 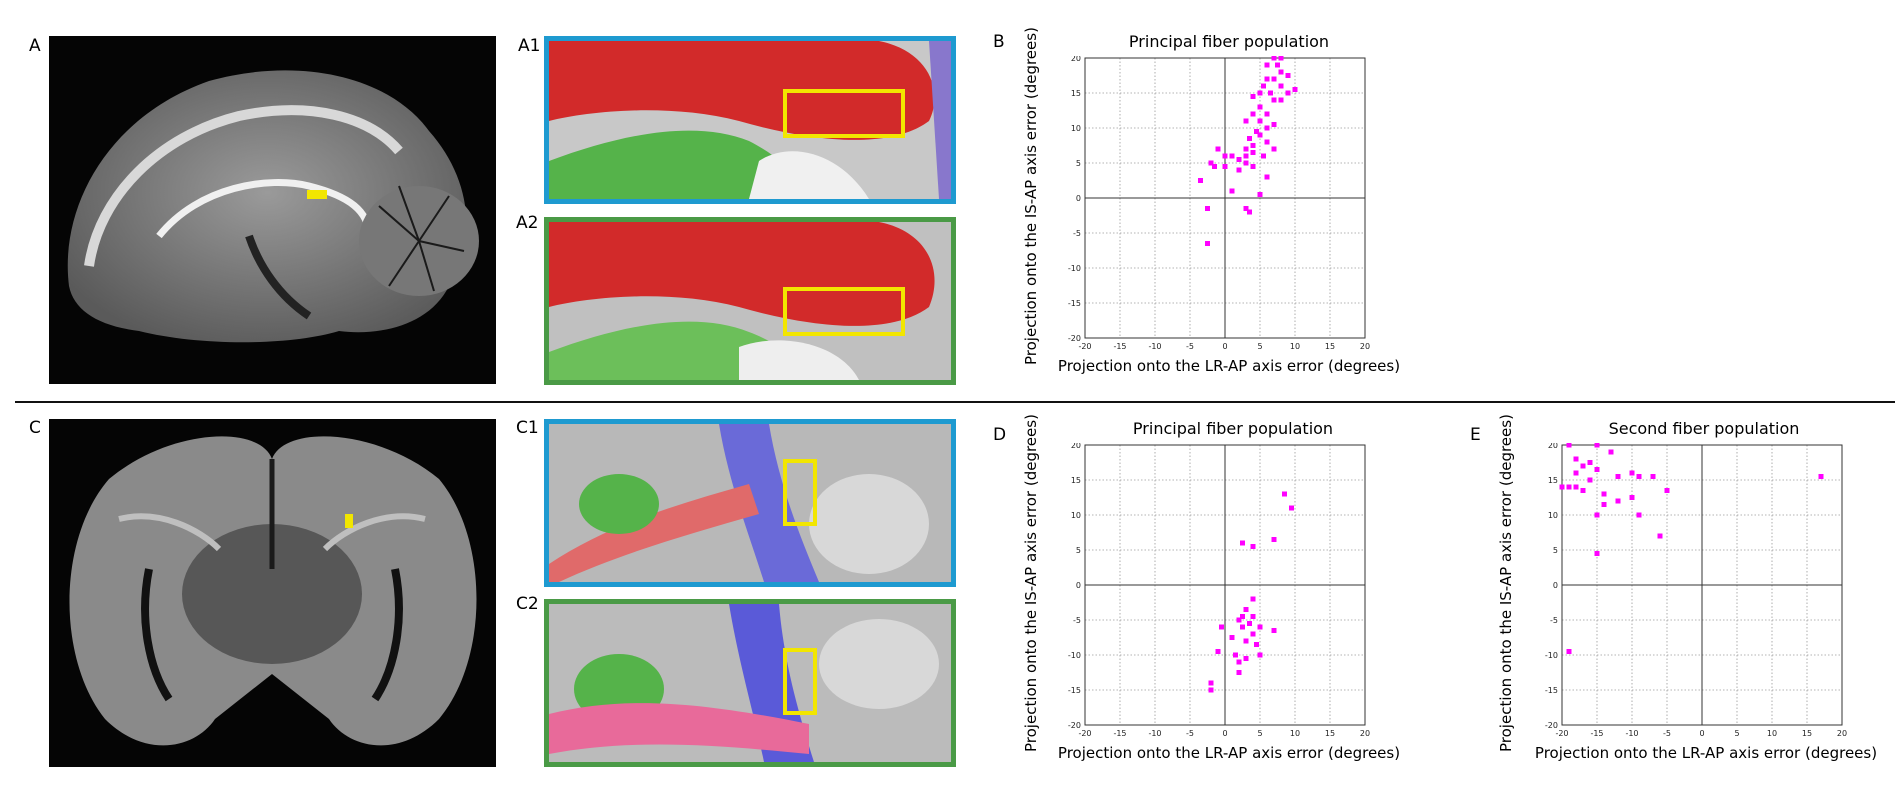 I want to click on chart-e-xtick-label: 5, so click(x=1736, y=733).